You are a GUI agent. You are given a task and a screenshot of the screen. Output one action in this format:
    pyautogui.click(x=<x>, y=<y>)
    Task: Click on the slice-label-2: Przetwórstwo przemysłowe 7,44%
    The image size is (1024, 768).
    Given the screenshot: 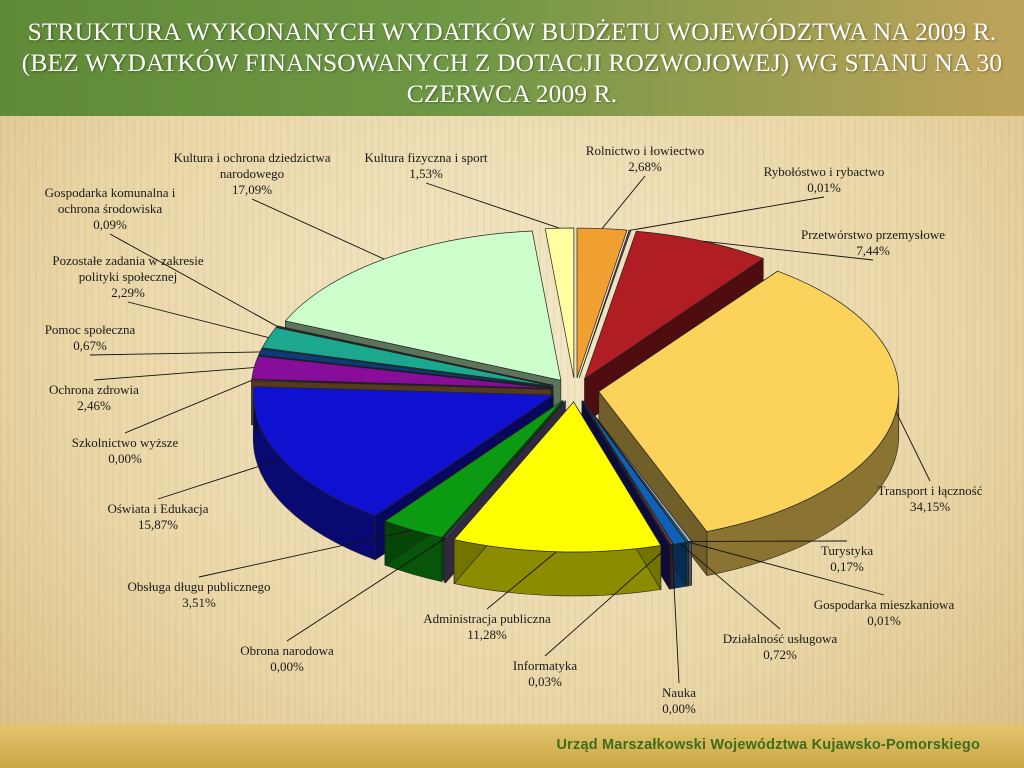 What is the action you would take?
    pyautogui.click(x=873, y=242)
    